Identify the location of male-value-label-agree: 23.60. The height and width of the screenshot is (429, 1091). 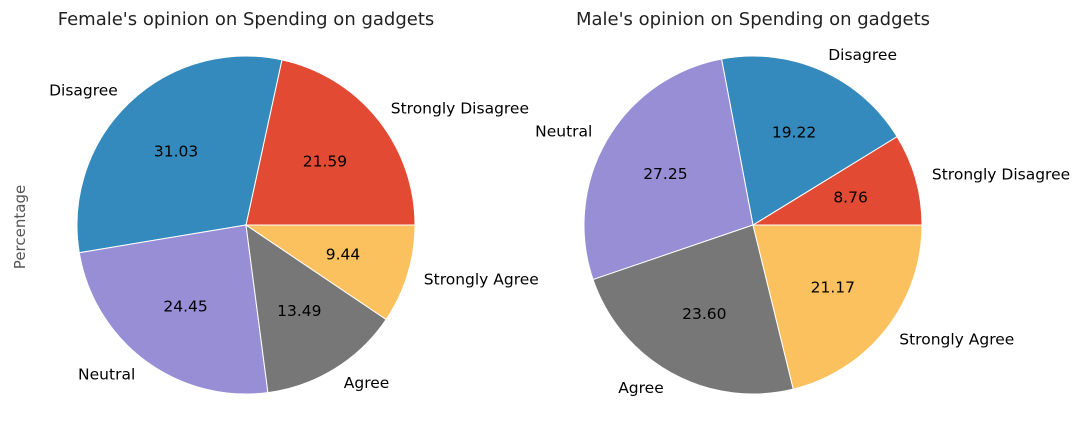
(704, 314).